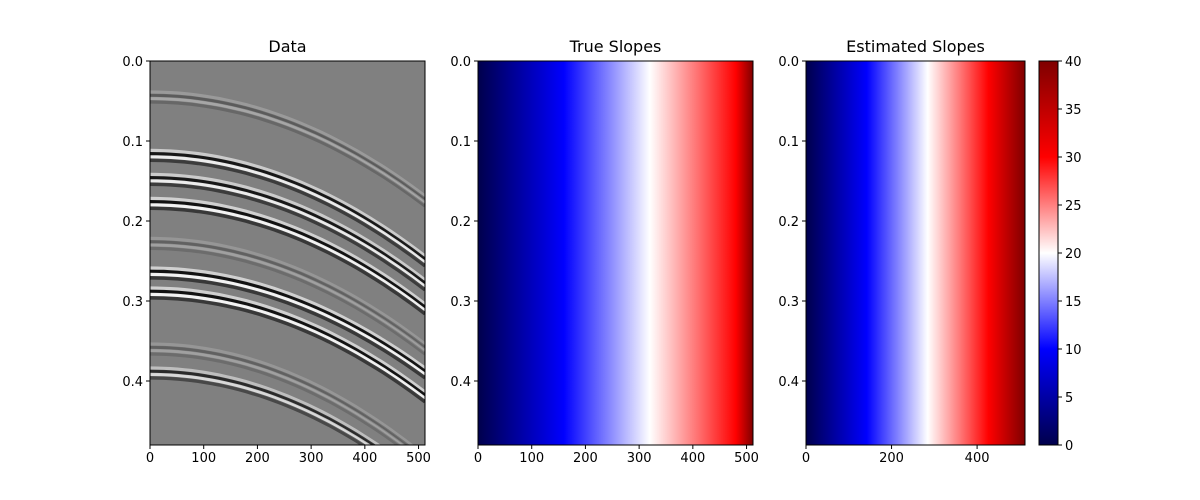  I want to click on data-y-tick-label: 0.3, so click(132, 302).